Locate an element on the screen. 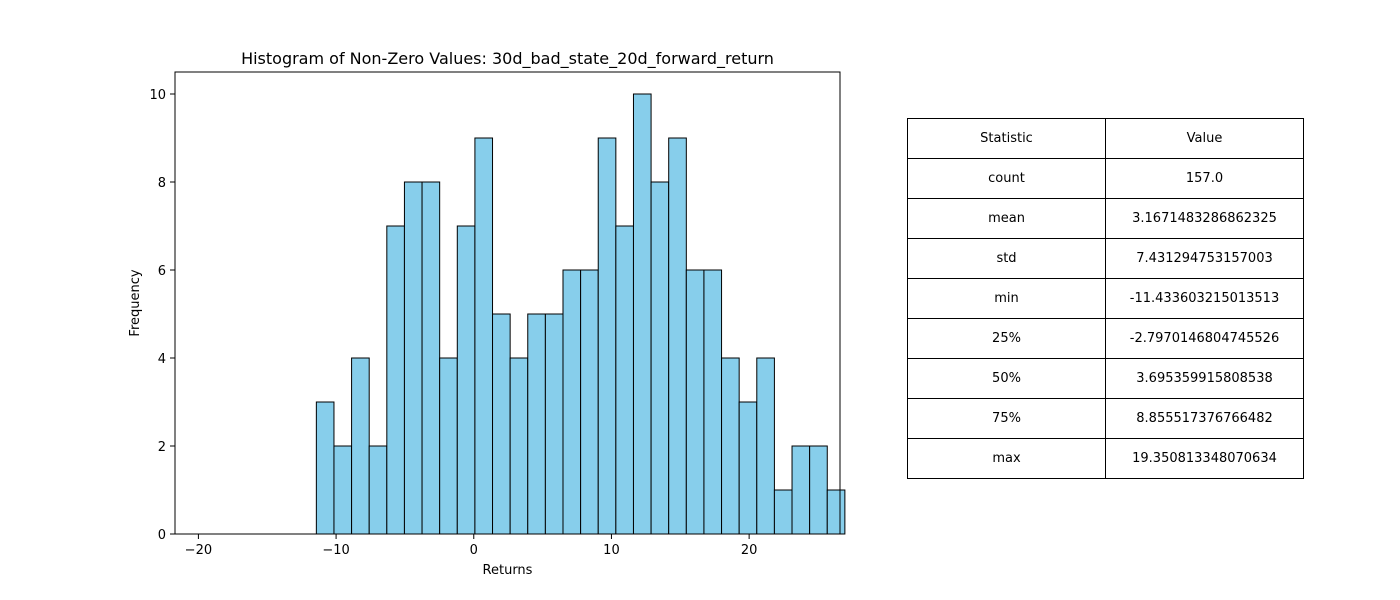  stat-name: mean is located at coordinates (1006, 218).